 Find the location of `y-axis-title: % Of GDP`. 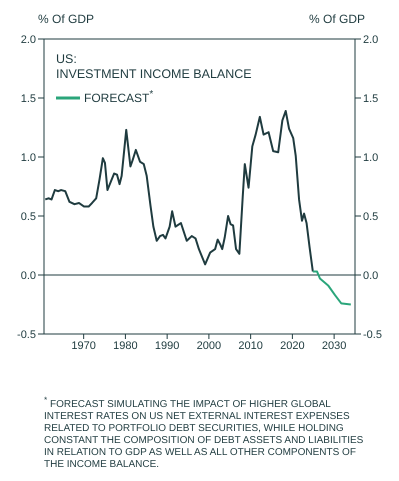

y-axis-title: % Of GDP is located at coordinates (66, 19).